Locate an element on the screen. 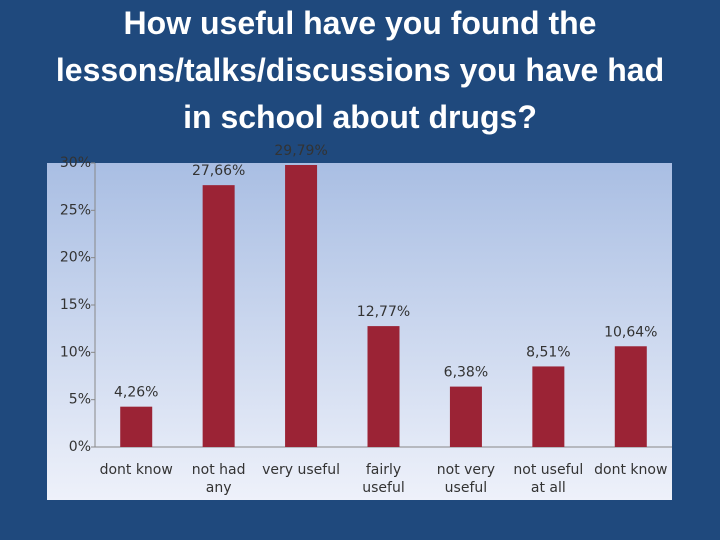 Image resolution: width=720 pixels, height=540 pixels. x-tick-label: very useful is located at coordinates (301, 470).